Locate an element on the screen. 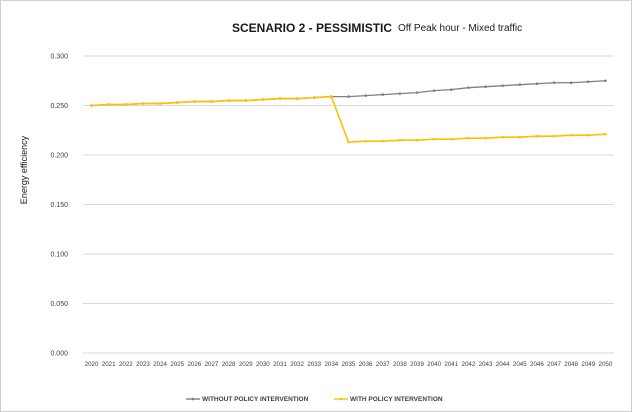 The height and width of the screenshot is (412, 632). x-tick-label: 2045 is located at coordinates (520, 364).